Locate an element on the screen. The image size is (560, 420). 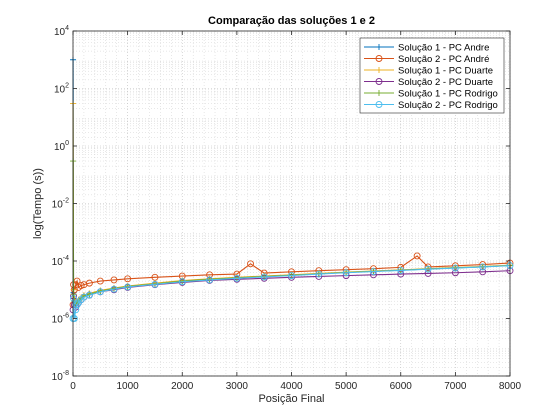
legend-label: Solução 1 - PC Rodrigo is located at coordinates (448, 94).